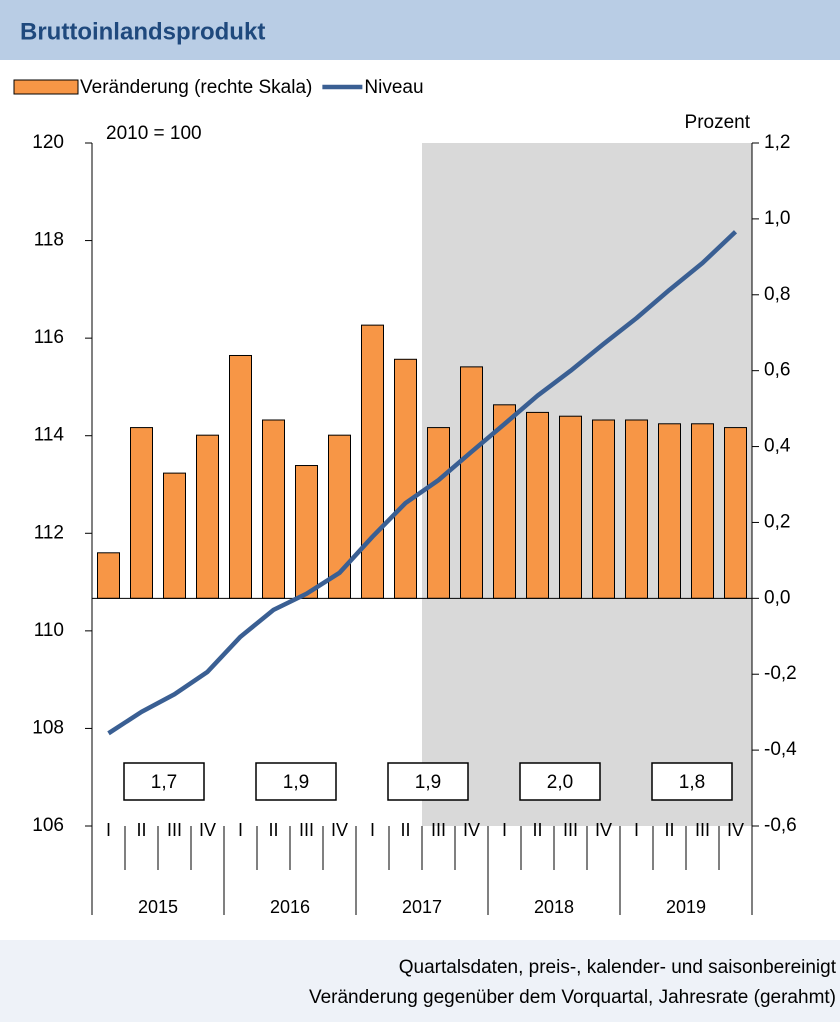  Describe the element at coordinates (554, 907) in the screenshot. I see `x-group-label: 2018` at that location.